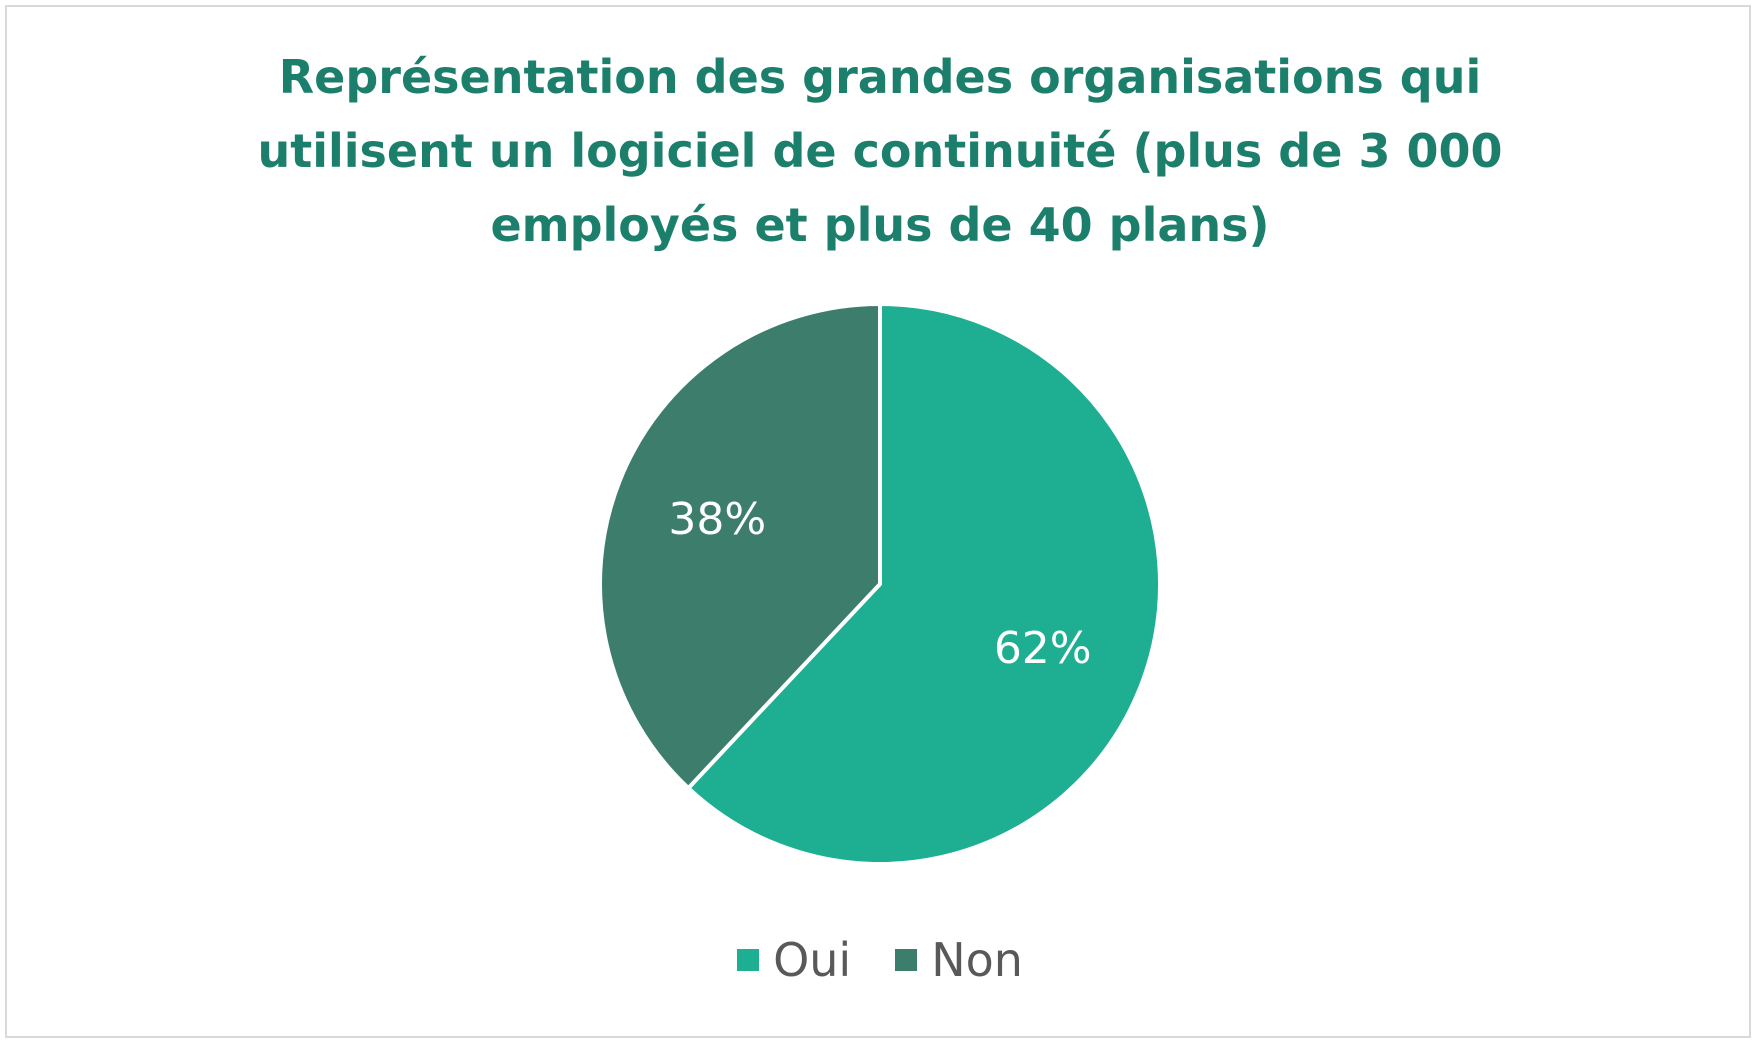 This screenshot has width=1760, height=1045. I want to click on pie-data-labels: 62% 38%, so click(879, 584).